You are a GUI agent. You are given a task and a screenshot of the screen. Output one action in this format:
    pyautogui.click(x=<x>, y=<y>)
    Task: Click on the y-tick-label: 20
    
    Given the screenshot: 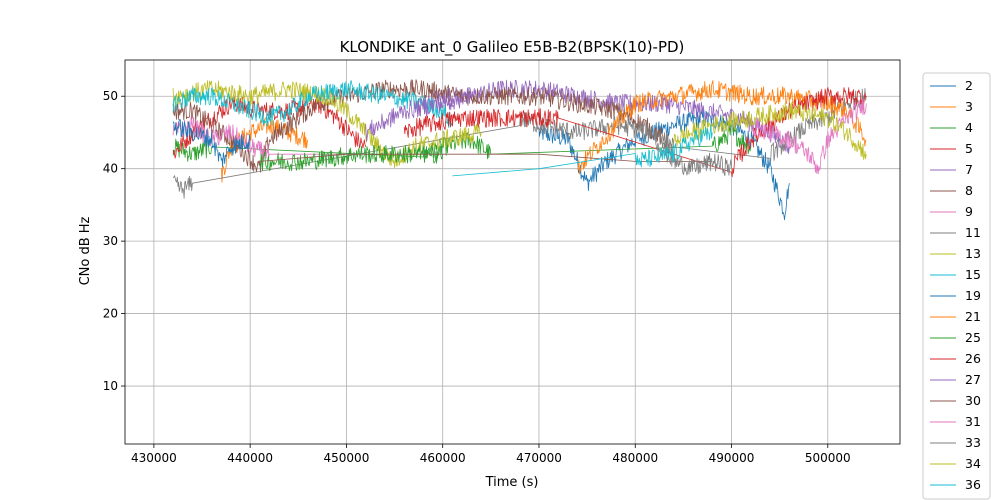 What is the action you would take?
    pyautogui.click(x=110, y=314)
    